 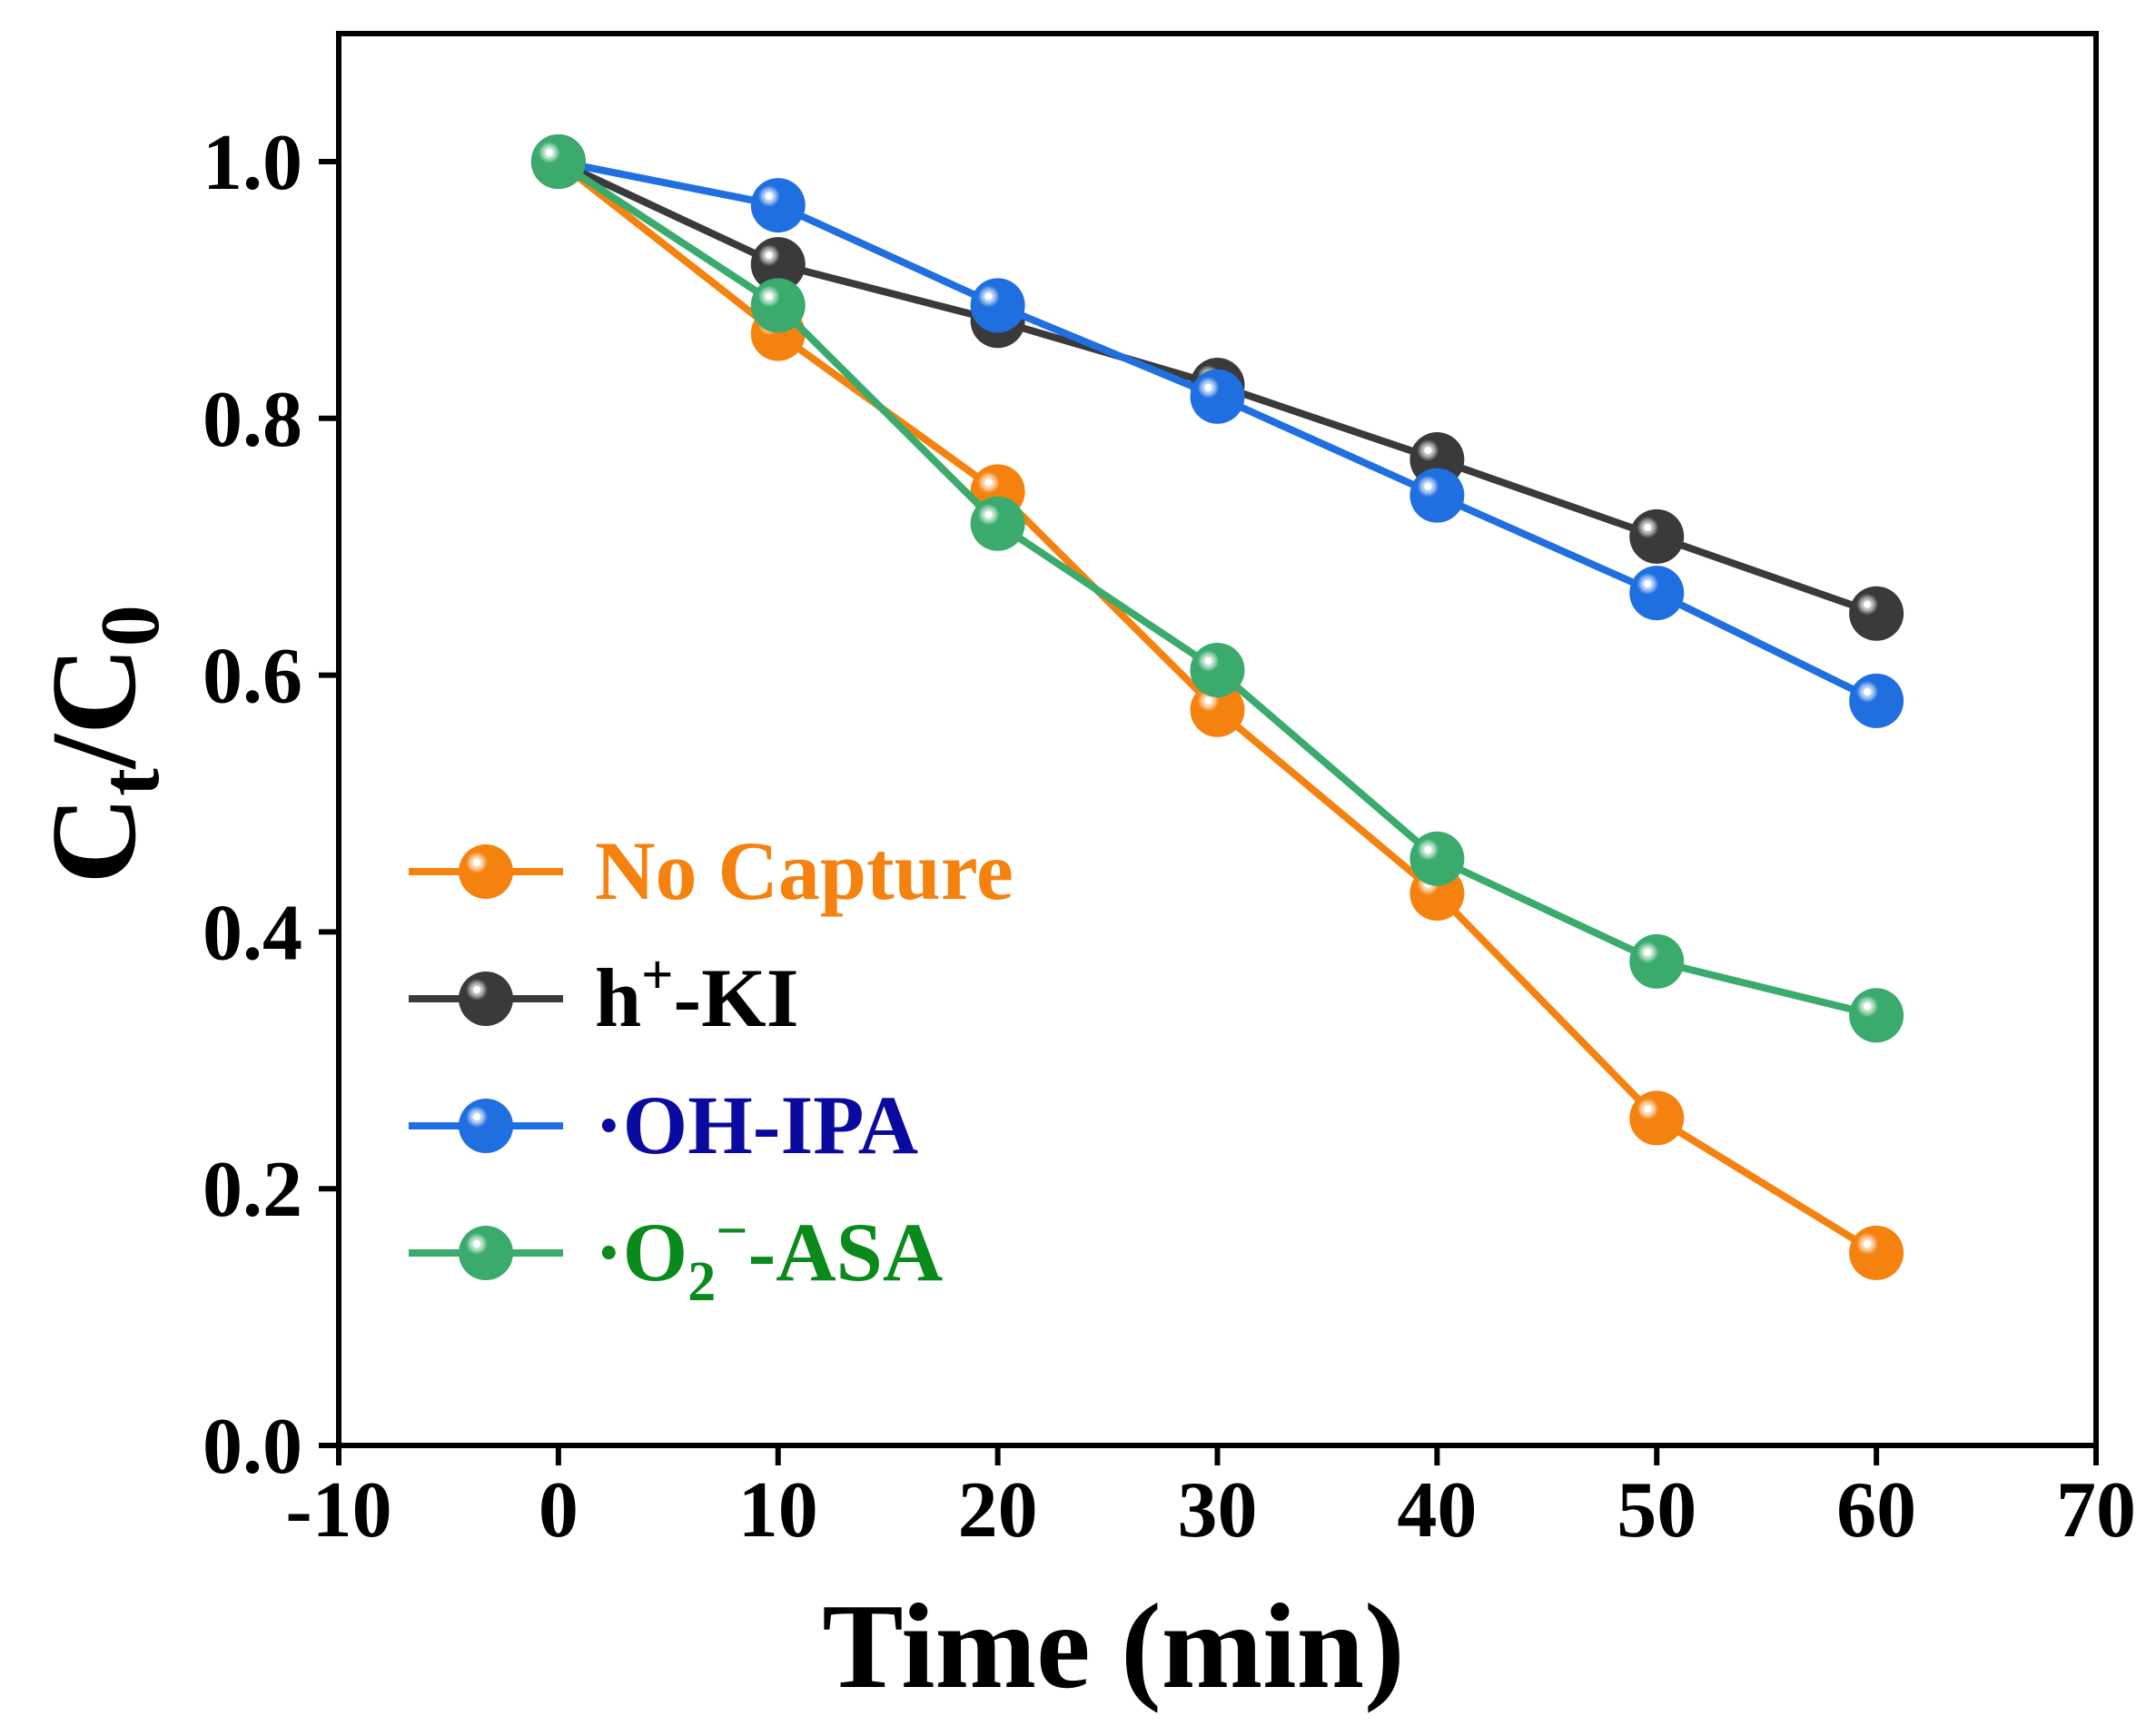 I want to click on x-tick-label: 70, so click(x=2096, y=1510).